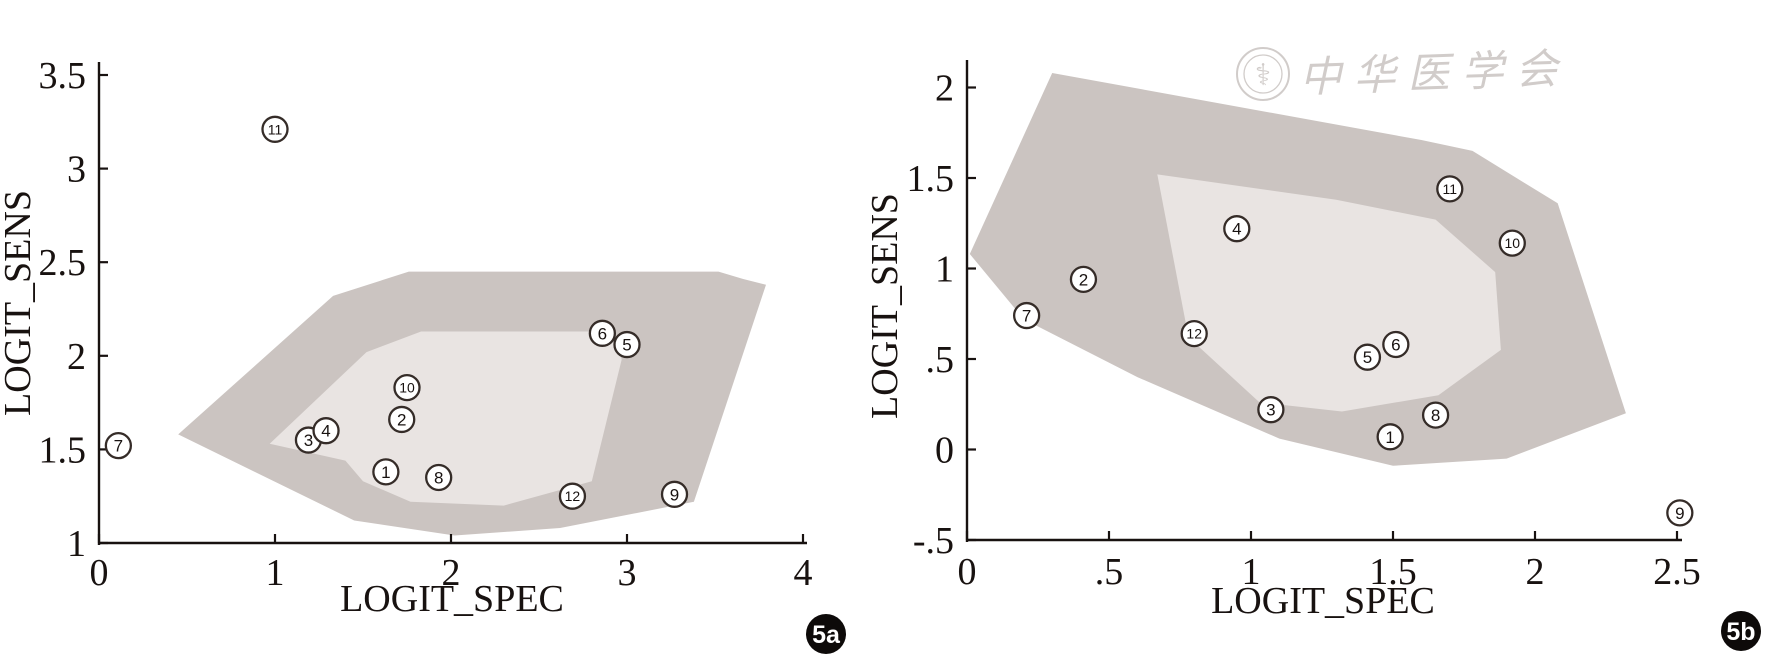 The image size is (1769, 657). Describe the element at coordinates (1434, 74) in the screenshot. I see `watermark-text: 中华医学会` at that location.